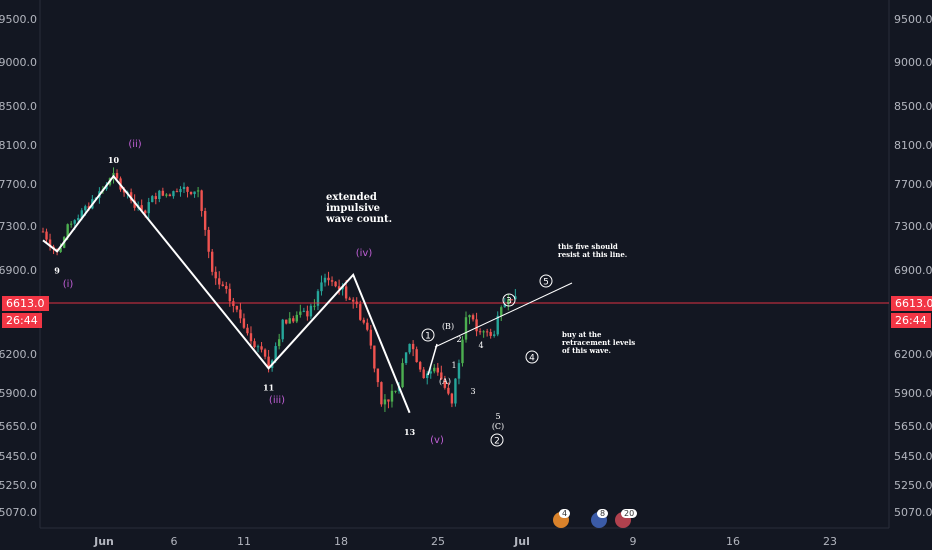 The width and height of the screenshot is (932, 550). What do you see at coordinates (18, 456) in the screenshot?
I see `y-tick-label: 5450.0` at bounding box center [18, 456].